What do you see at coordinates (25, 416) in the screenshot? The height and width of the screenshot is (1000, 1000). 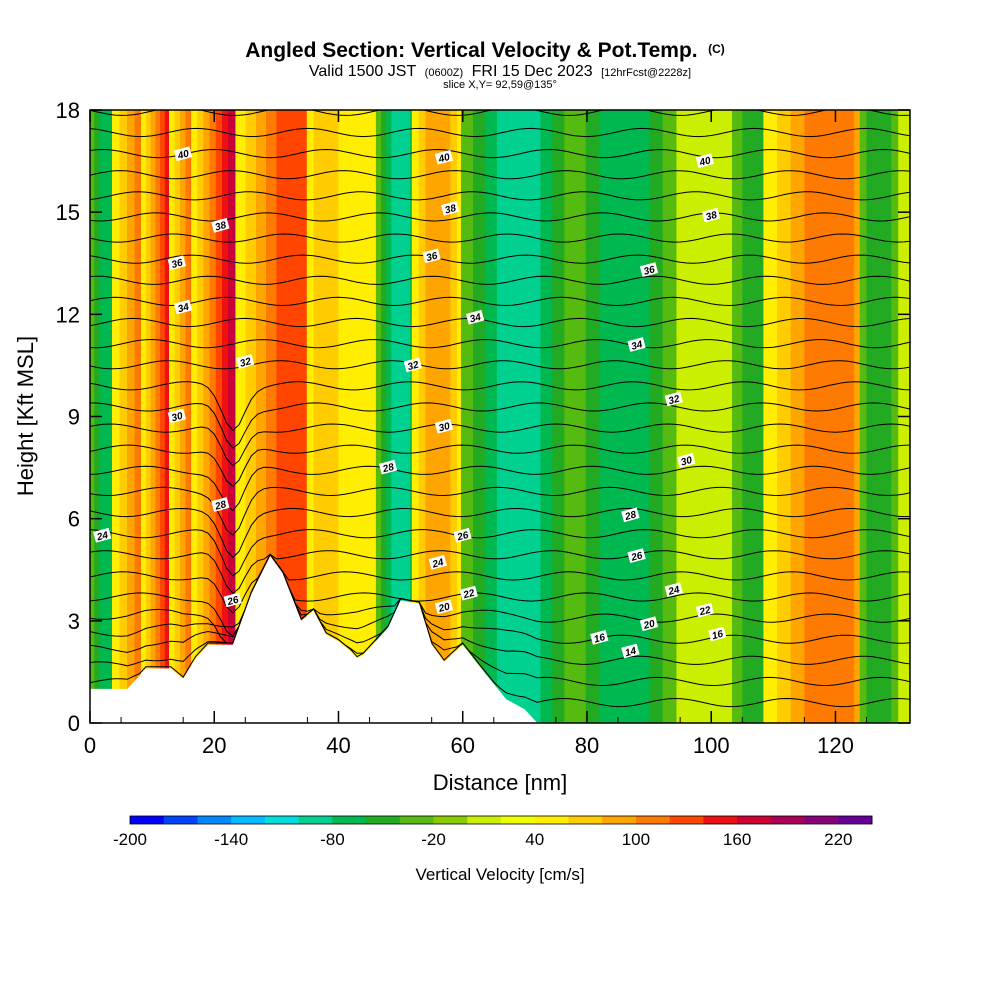 I see `y-axis-label: Height [Kft MSL]` at bounding box center [25, 416].